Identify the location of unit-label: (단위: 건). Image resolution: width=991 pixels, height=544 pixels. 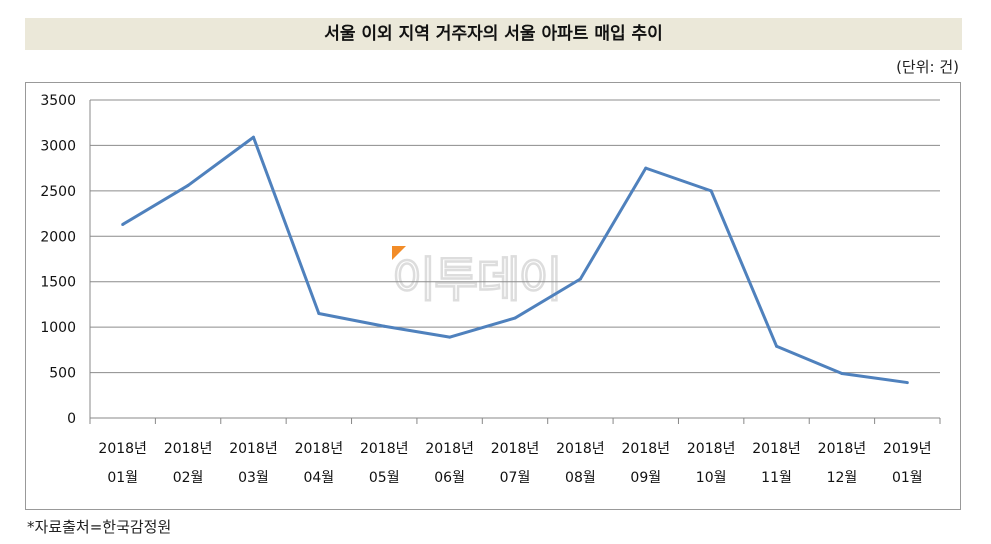
(927, 67).